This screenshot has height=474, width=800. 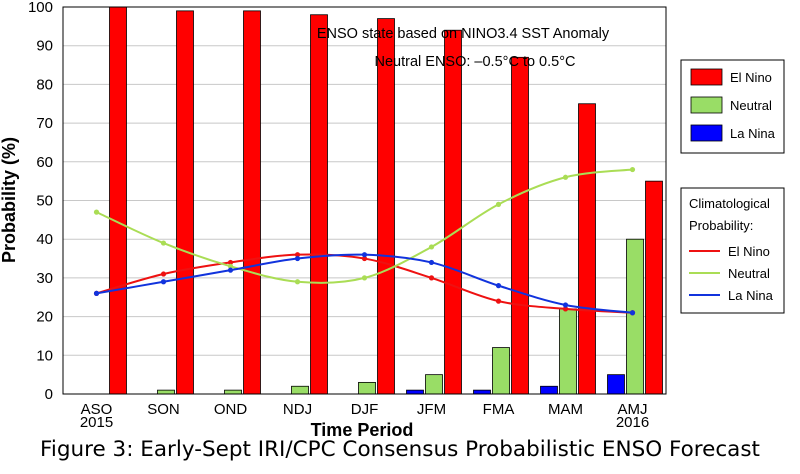 I want to click on legend-climatology-label-la-nina: La Nina, so click(x=751, y=295).